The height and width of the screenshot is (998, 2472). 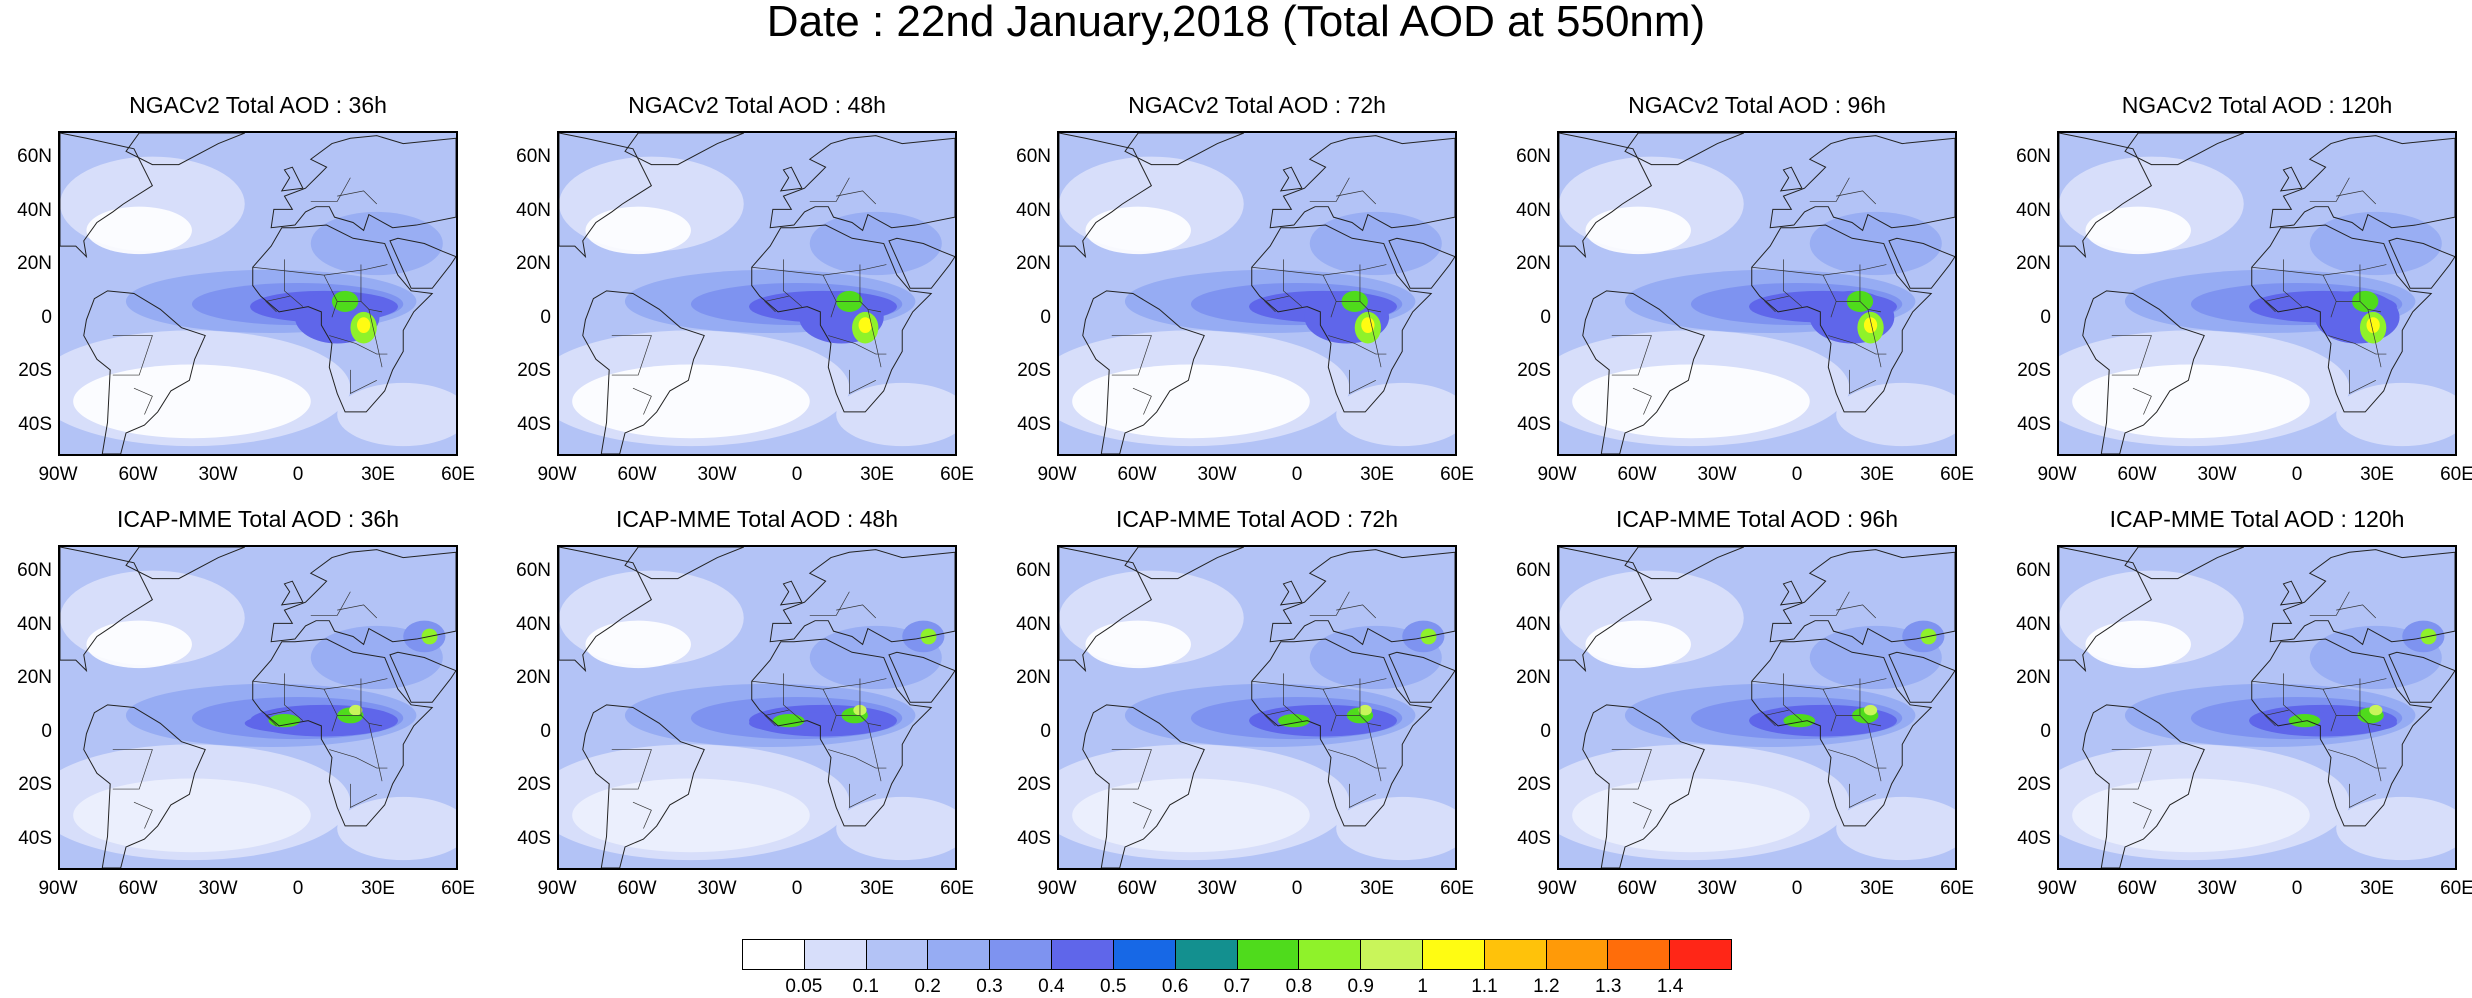 I want to click on panel-title: NGACv2 Total AOD : 96h, so click(x=1757, y=105).